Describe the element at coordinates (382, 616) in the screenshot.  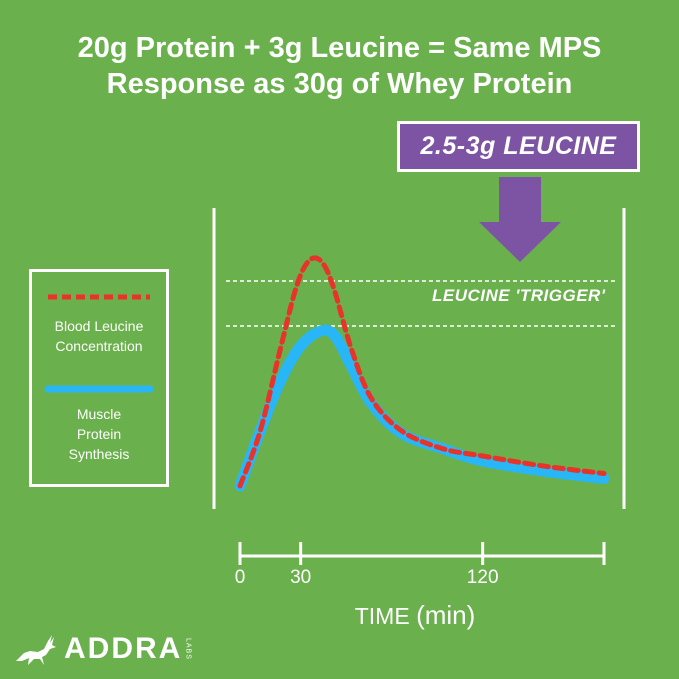
I see `x-axis-label: TIME` at that location.